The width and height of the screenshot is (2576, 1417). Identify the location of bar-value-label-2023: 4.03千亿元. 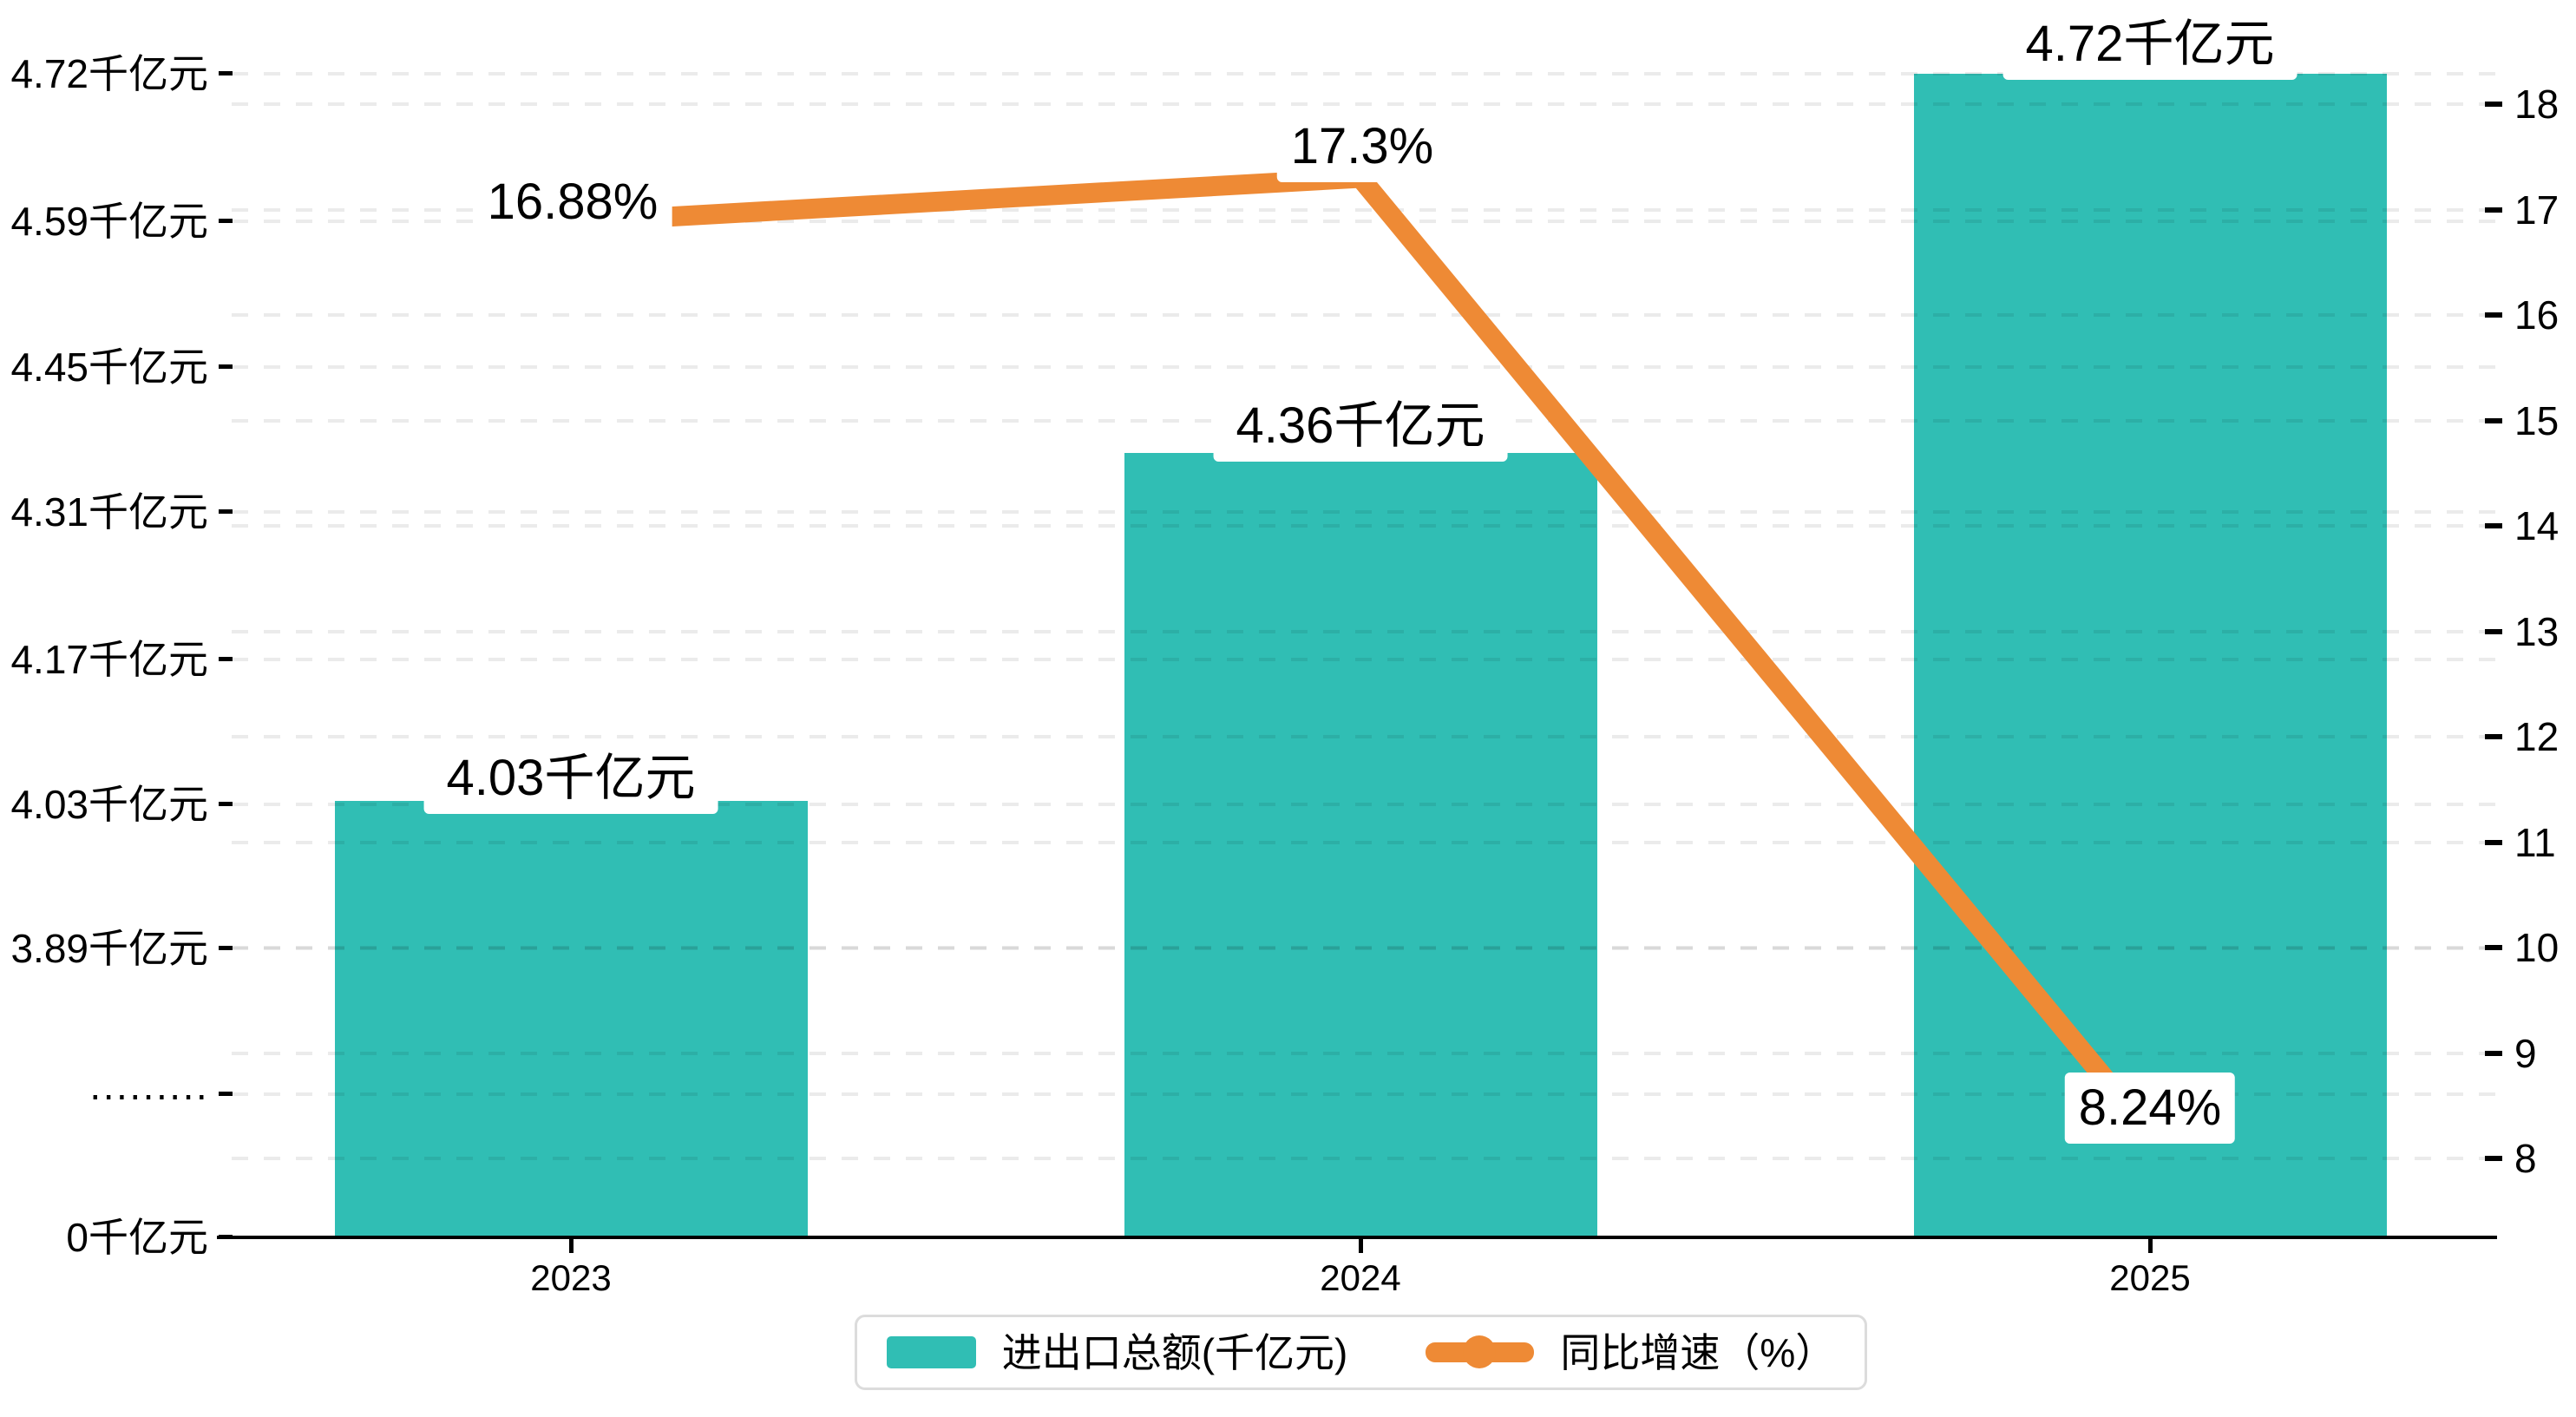
(570, 779).